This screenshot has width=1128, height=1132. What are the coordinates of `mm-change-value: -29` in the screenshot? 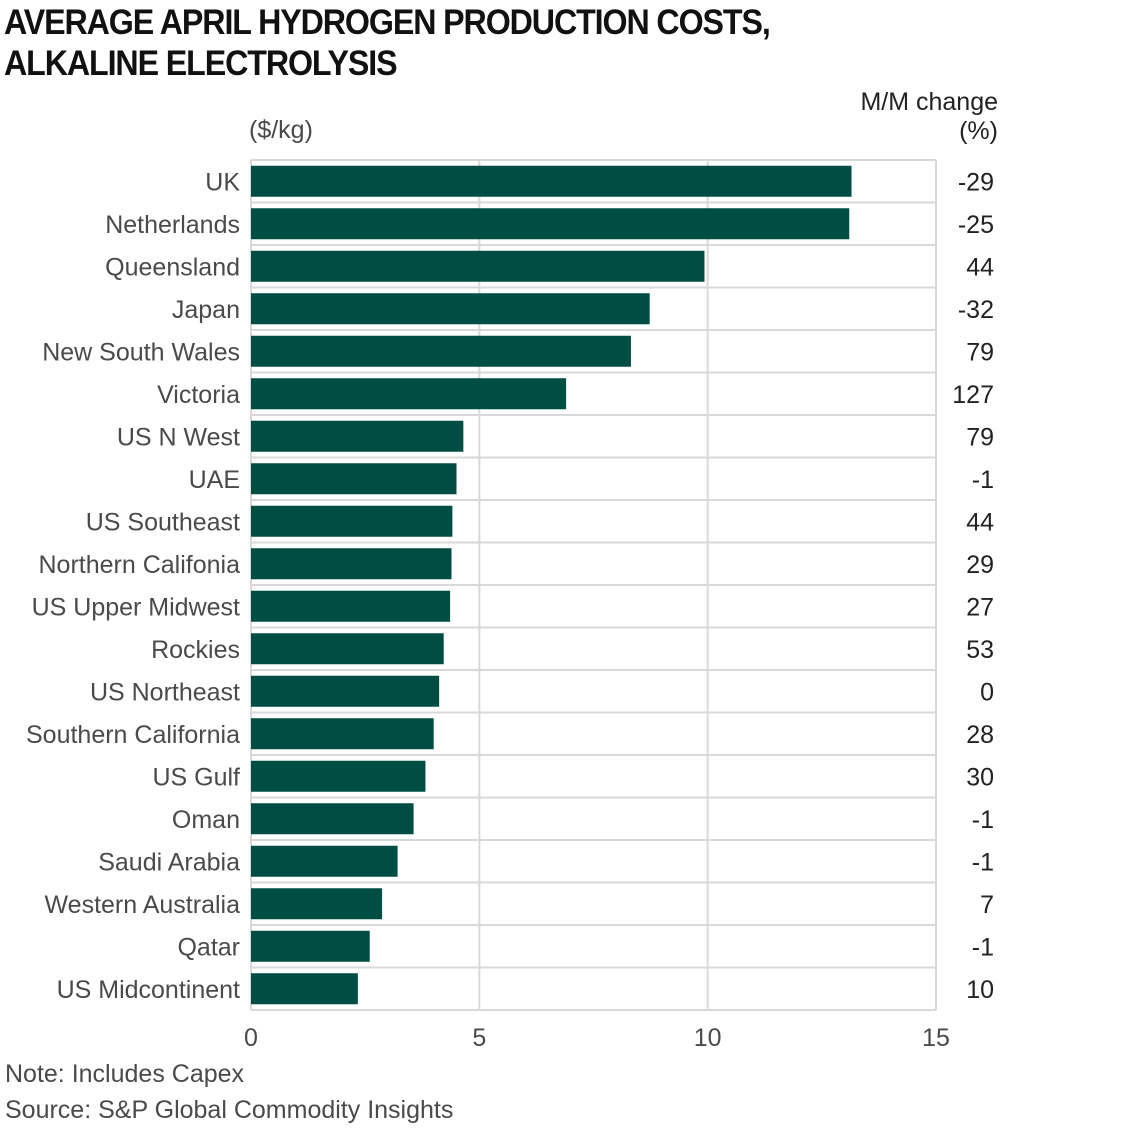 It's located at (976, 182).